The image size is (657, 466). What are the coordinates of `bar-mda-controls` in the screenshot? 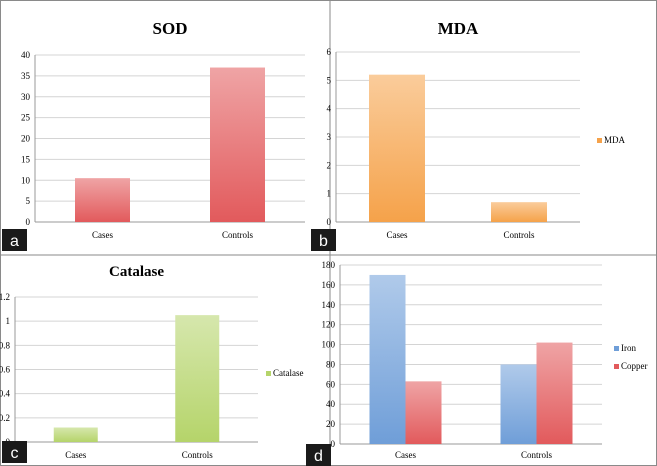 It's located at (519, 212).